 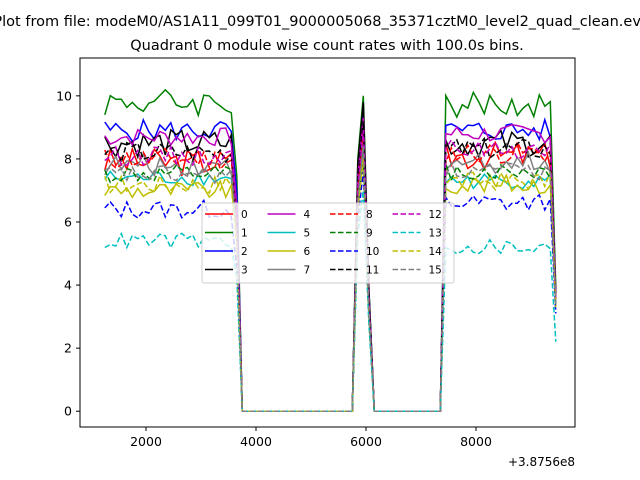 What do you see at coordinates (435, 271) in the screenshot?
I see `legend-label-15: 15` at bounding box center [435, 271].